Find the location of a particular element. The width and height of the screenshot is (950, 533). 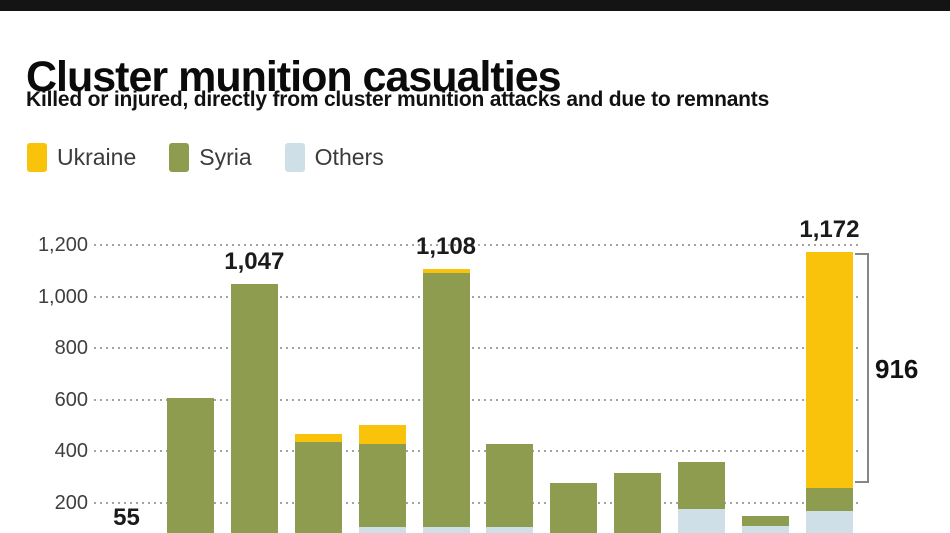

bar-data-label: 1,108 is located at coordinates (446, 246).